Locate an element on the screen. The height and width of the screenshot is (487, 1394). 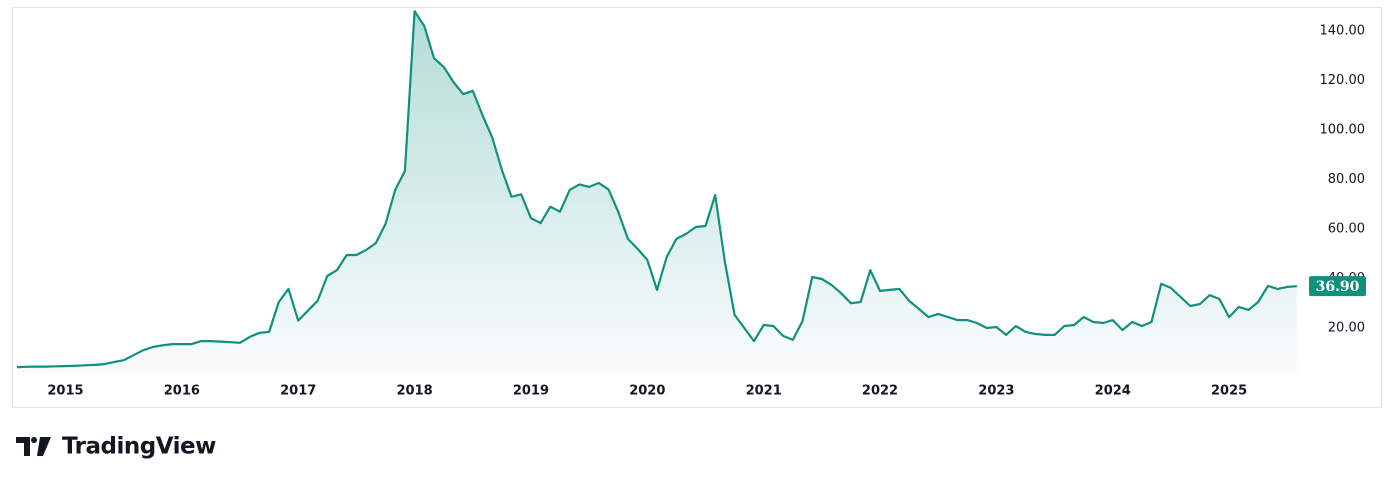
last-value-label: 36.90 is located at coordinates (1338, 287).